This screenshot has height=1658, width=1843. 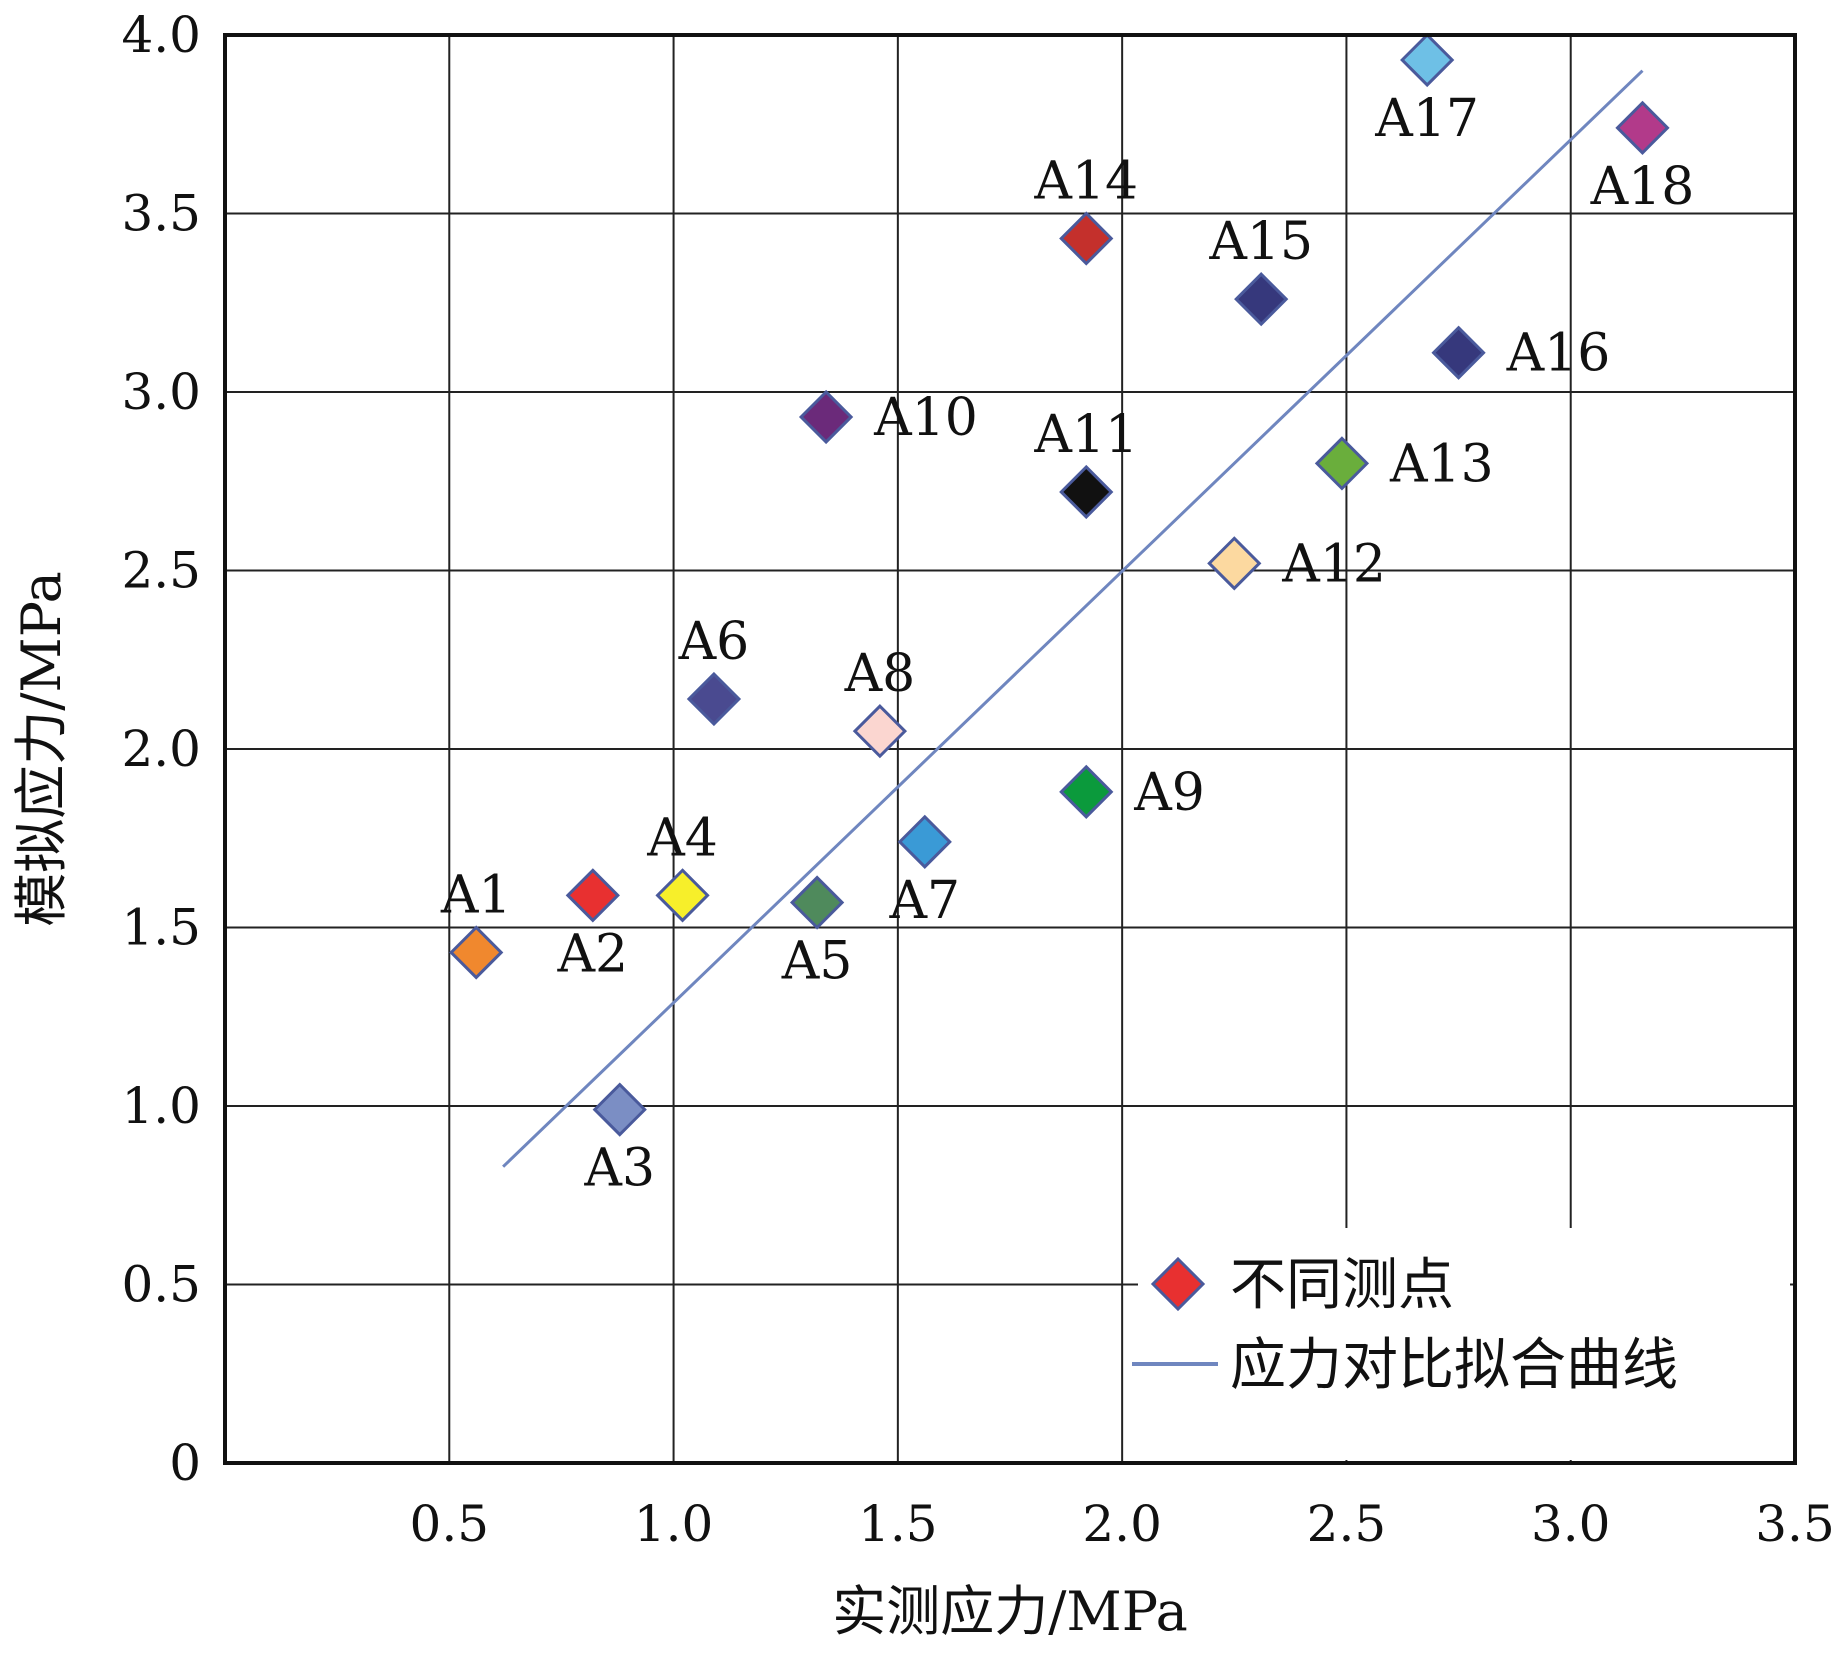 I want to click on legend-background, so click(x=1464, y=1344).